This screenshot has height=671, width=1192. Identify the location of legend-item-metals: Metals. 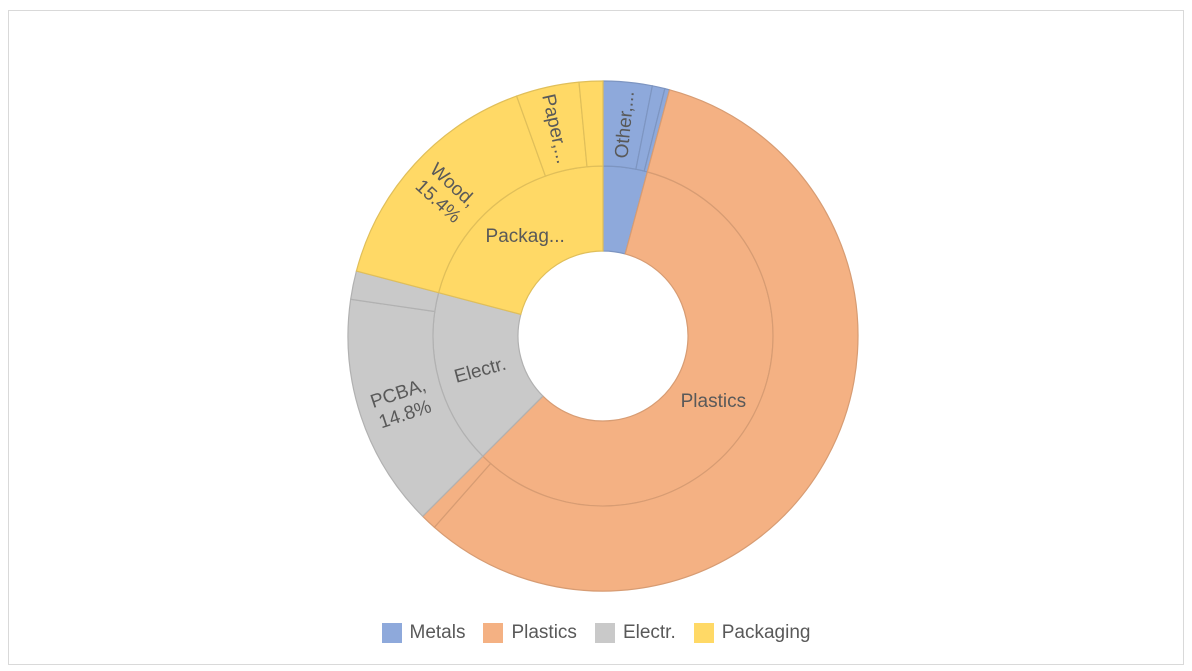
(423, 633).